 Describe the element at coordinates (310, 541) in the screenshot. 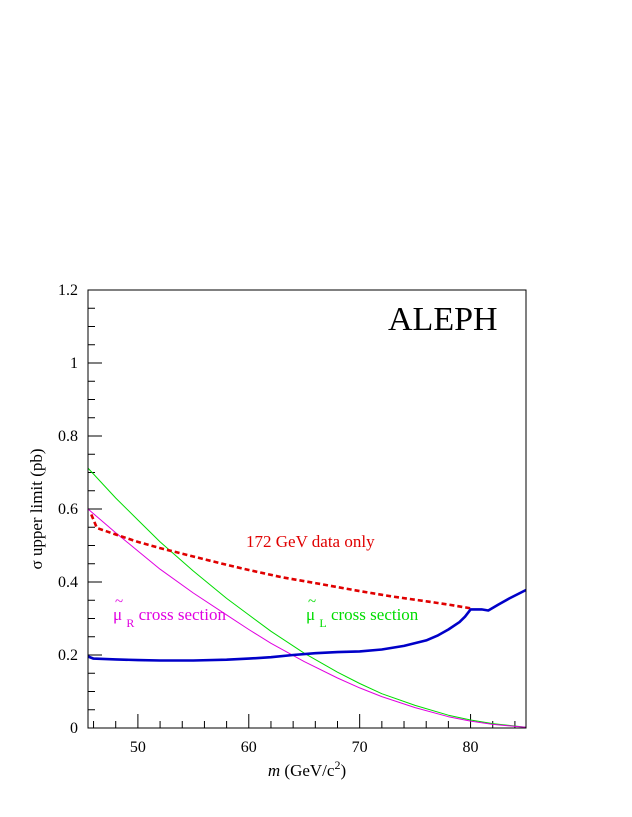

I see `annotation-172-data-only: 172 GeV data only` at that location.